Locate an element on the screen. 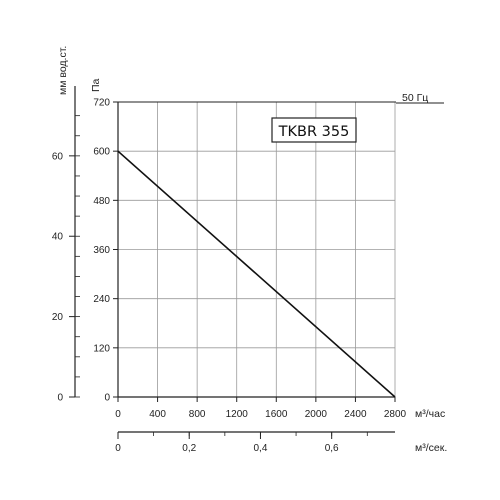  frequency-label-group: 50 Гц is located at coordinates (420, 98).